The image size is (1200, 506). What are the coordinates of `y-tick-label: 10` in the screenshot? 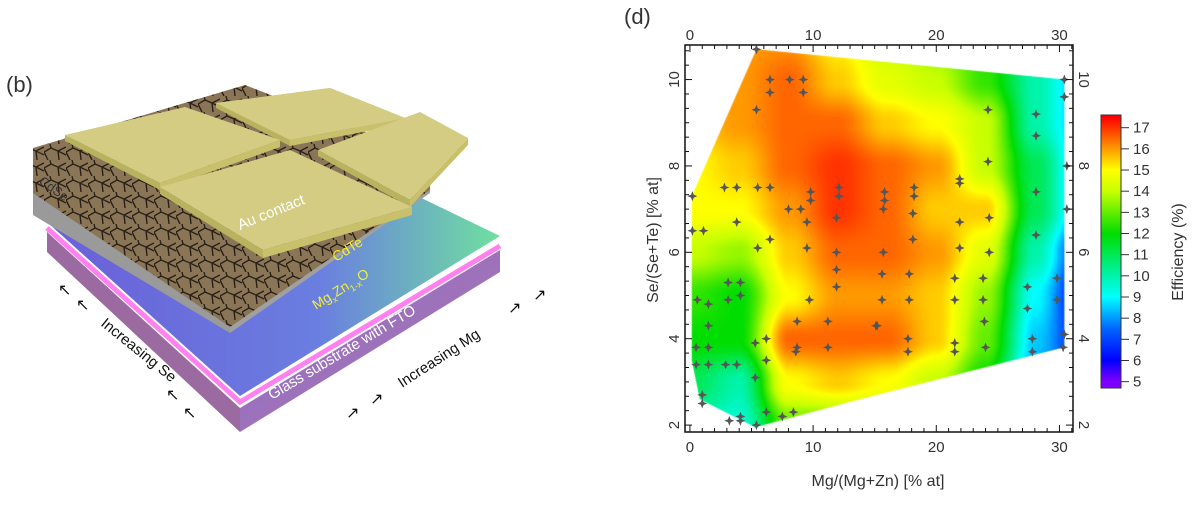 It's located at (674, 79).